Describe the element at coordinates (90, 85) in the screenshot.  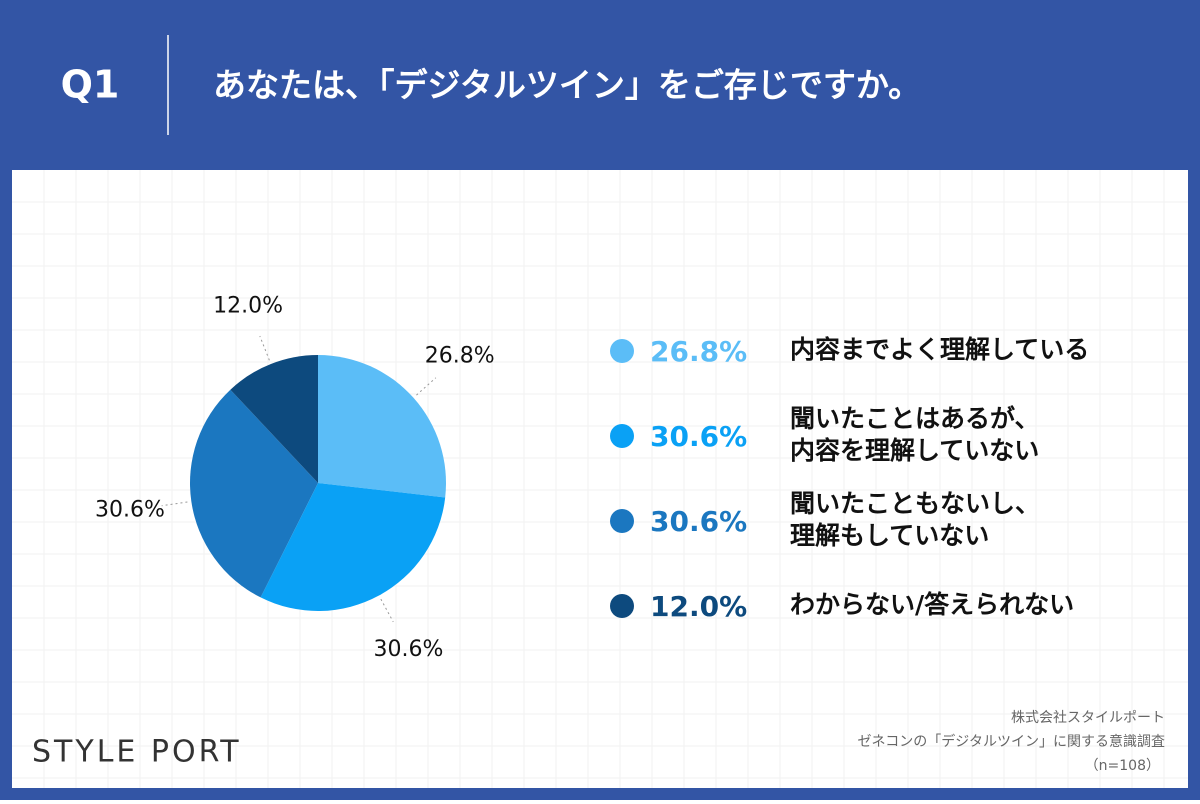
I see `question-number: Q1` at that location.